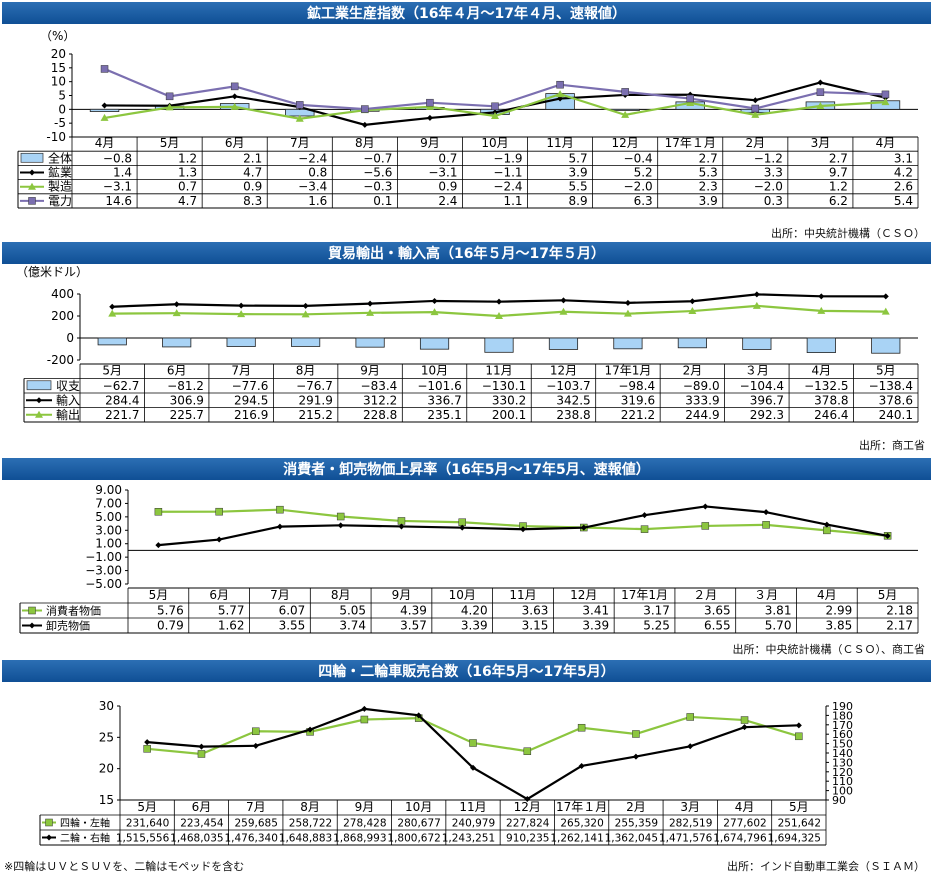  Describe the element at coordinates (573, 400) in the screenshot. I see `chart2-data-label: 342.5` at that location.